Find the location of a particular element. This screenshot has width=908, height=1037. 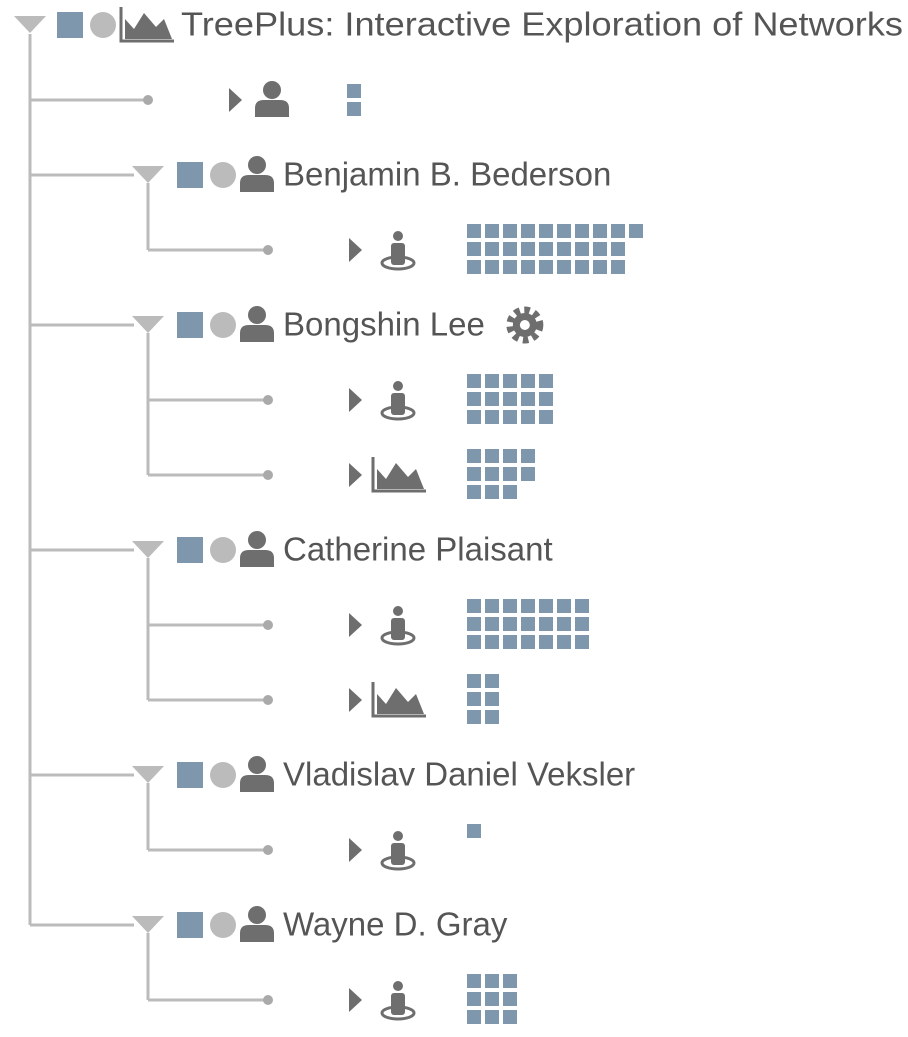

chart-icon is located at coordinates (398, 475).